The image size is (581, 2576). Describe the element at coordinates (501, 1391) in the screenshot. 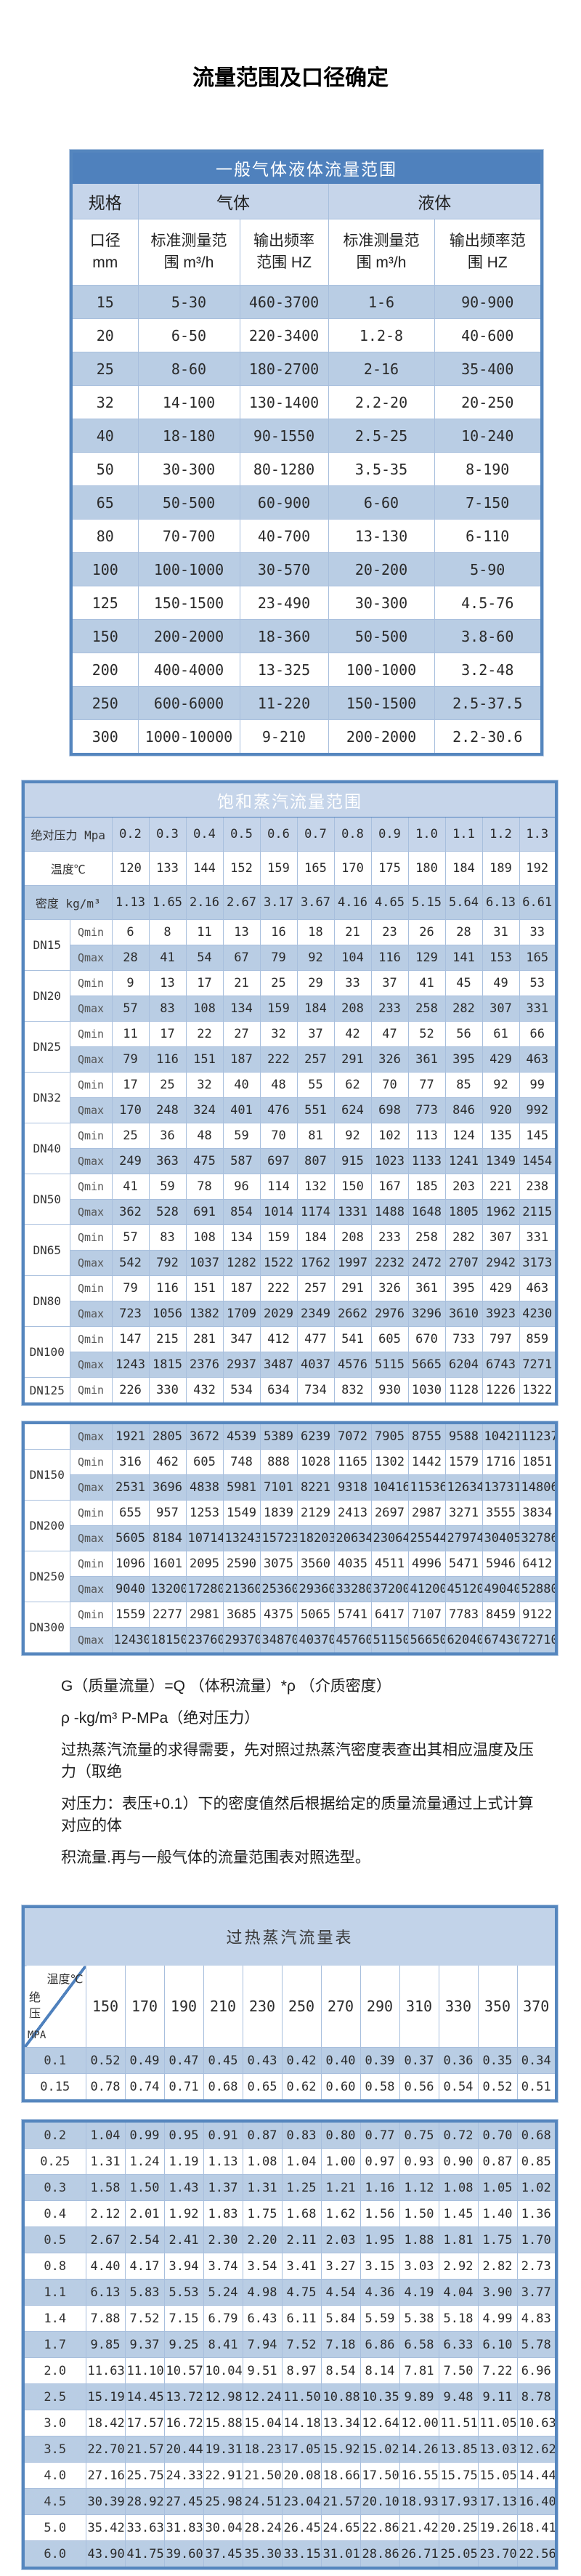

I see `value-cell: 1226` at that location.